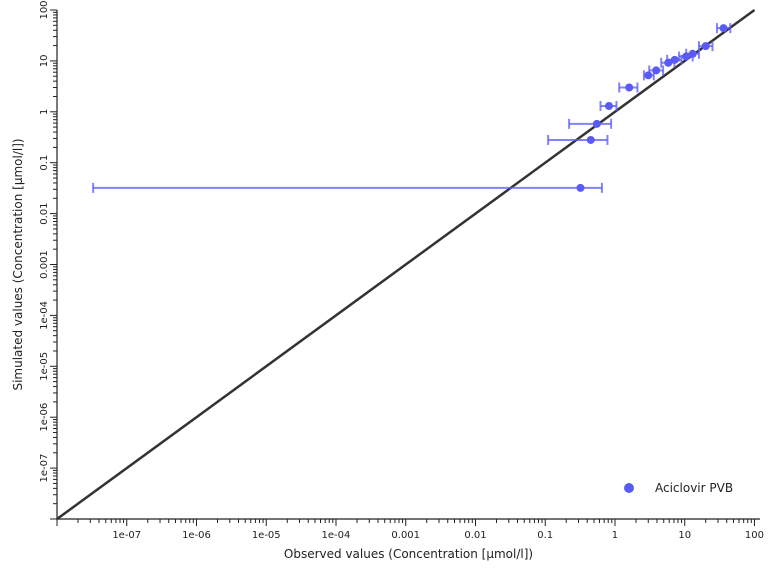  What do you see at coordinates (44, 468) in the screenshot?
I see `y-tick-label: 1e-07` at bounding box center [44, 468].